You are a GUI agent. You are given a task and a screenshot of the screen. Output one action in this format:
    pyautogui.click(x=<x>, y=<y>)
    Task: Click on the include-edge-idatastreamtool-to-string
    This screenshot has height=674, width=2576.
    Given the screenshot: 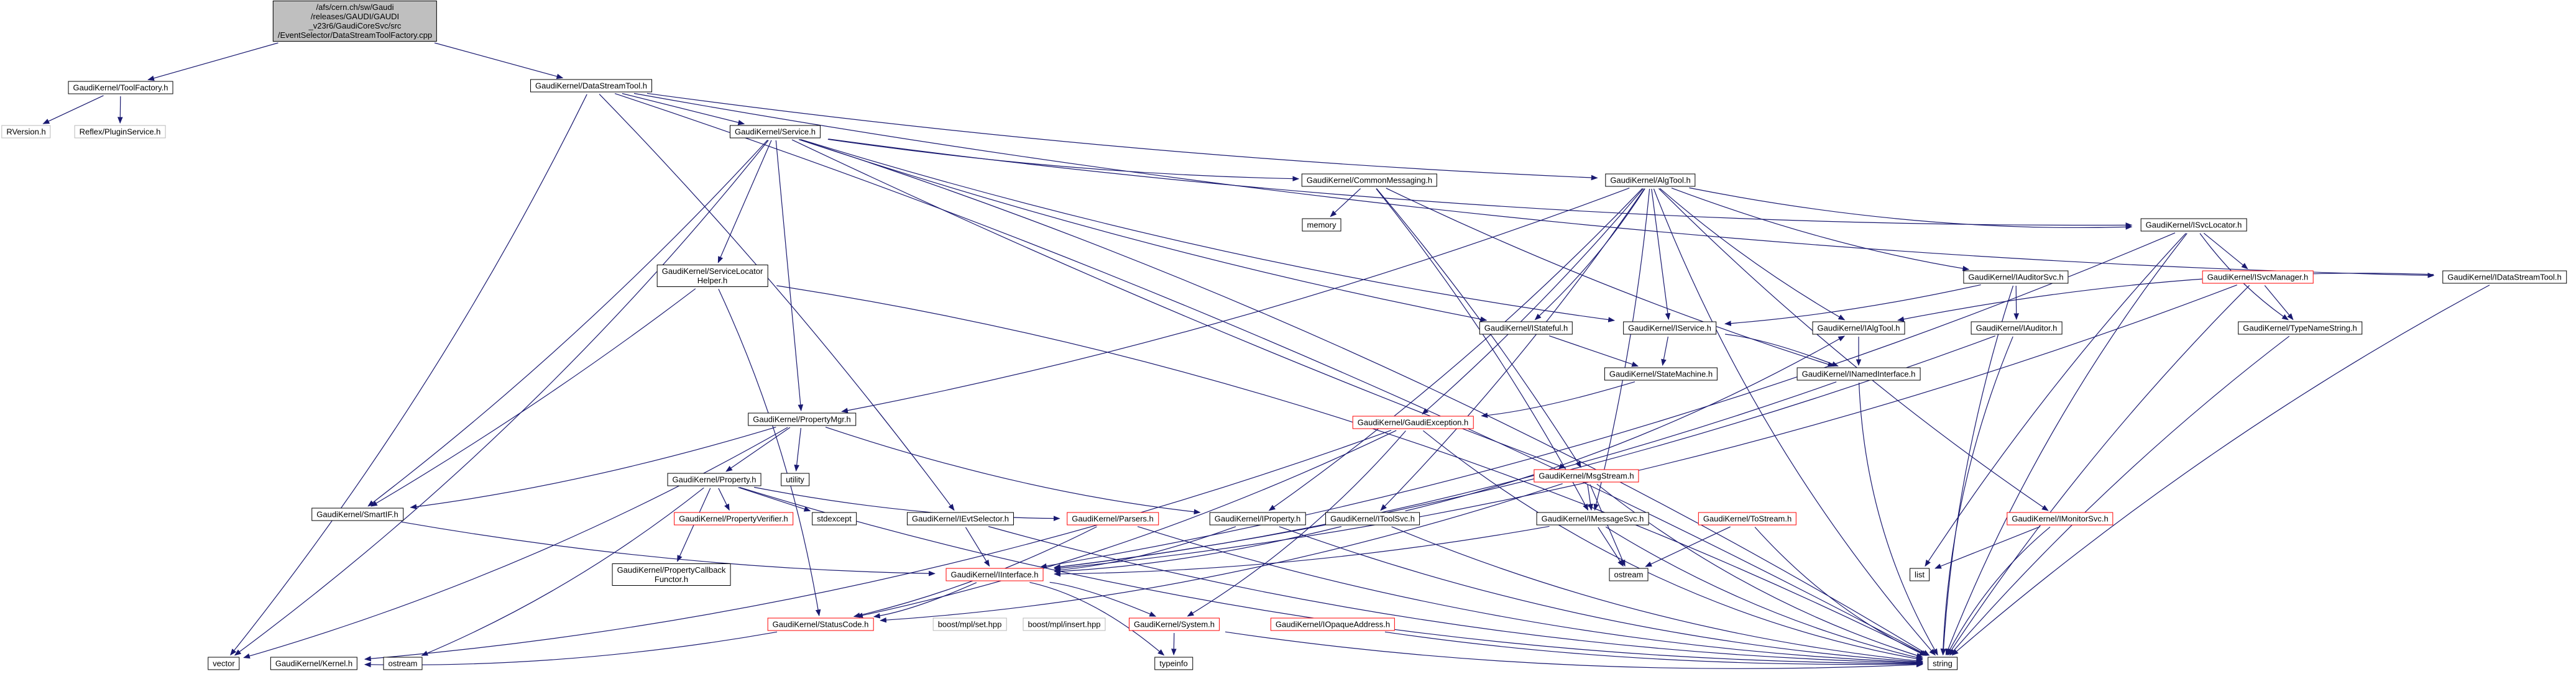 What is the action you would take?
    pyautogui.click(x=2220, y=470)
    